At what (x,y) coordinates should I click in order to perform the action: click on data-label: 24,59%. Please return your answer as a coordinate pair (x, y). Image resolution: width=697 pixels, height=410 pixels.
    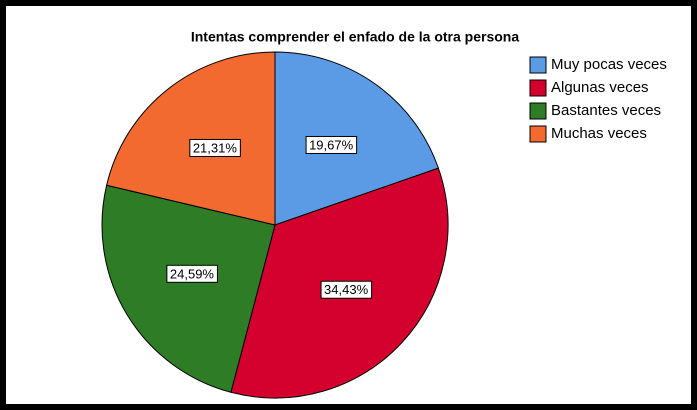
    Looking at the image, I should click on (192, 273).